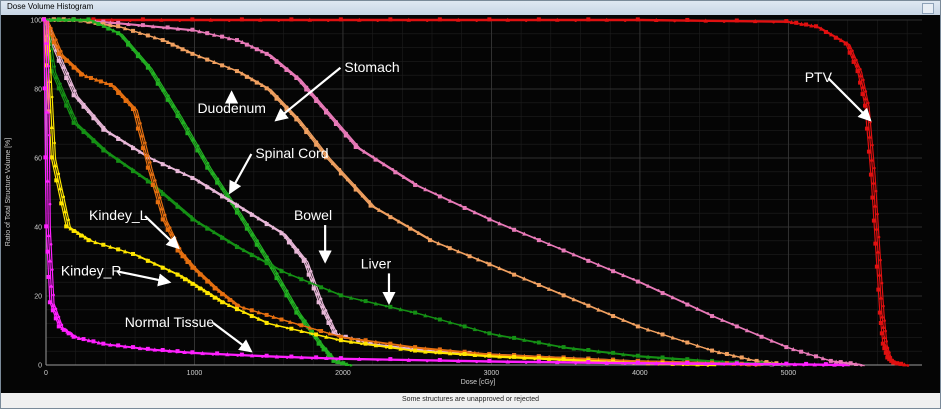  I want to click on annotation-label: Kindey_L, so click(118, 215).